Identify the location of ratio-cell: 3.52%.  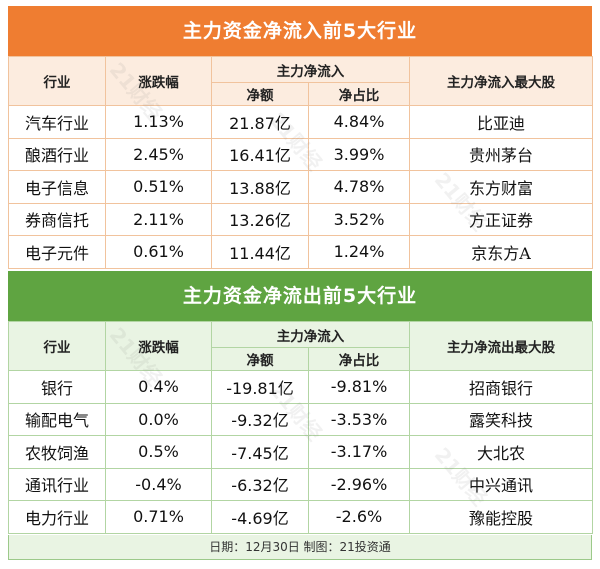
(359, 219).